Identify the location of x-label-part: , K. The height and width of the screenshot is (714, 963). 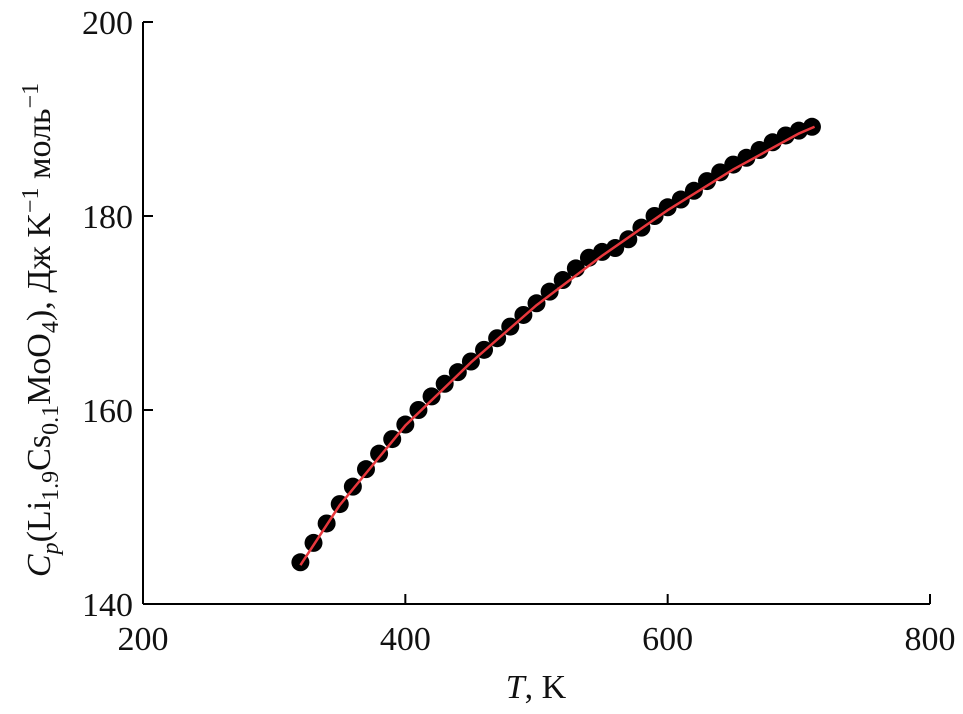
(546, 687).